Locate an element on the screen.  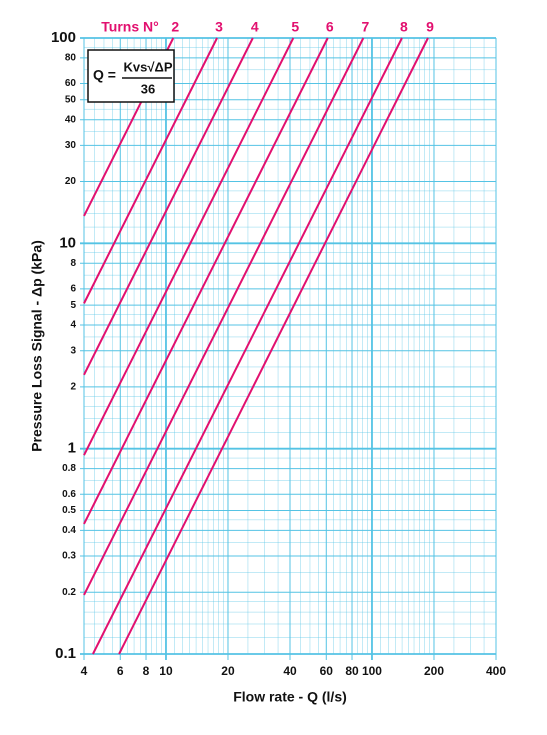
y-tick-label: 40 is located at coordinates (71, 119).